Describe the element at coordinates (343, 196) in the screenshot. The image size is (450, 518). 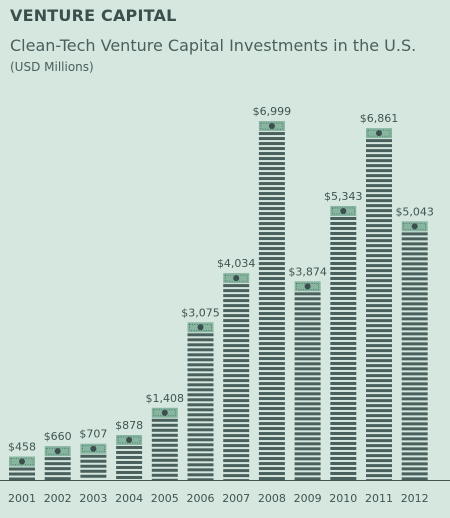
I see `value-label: $5,343` at that location.